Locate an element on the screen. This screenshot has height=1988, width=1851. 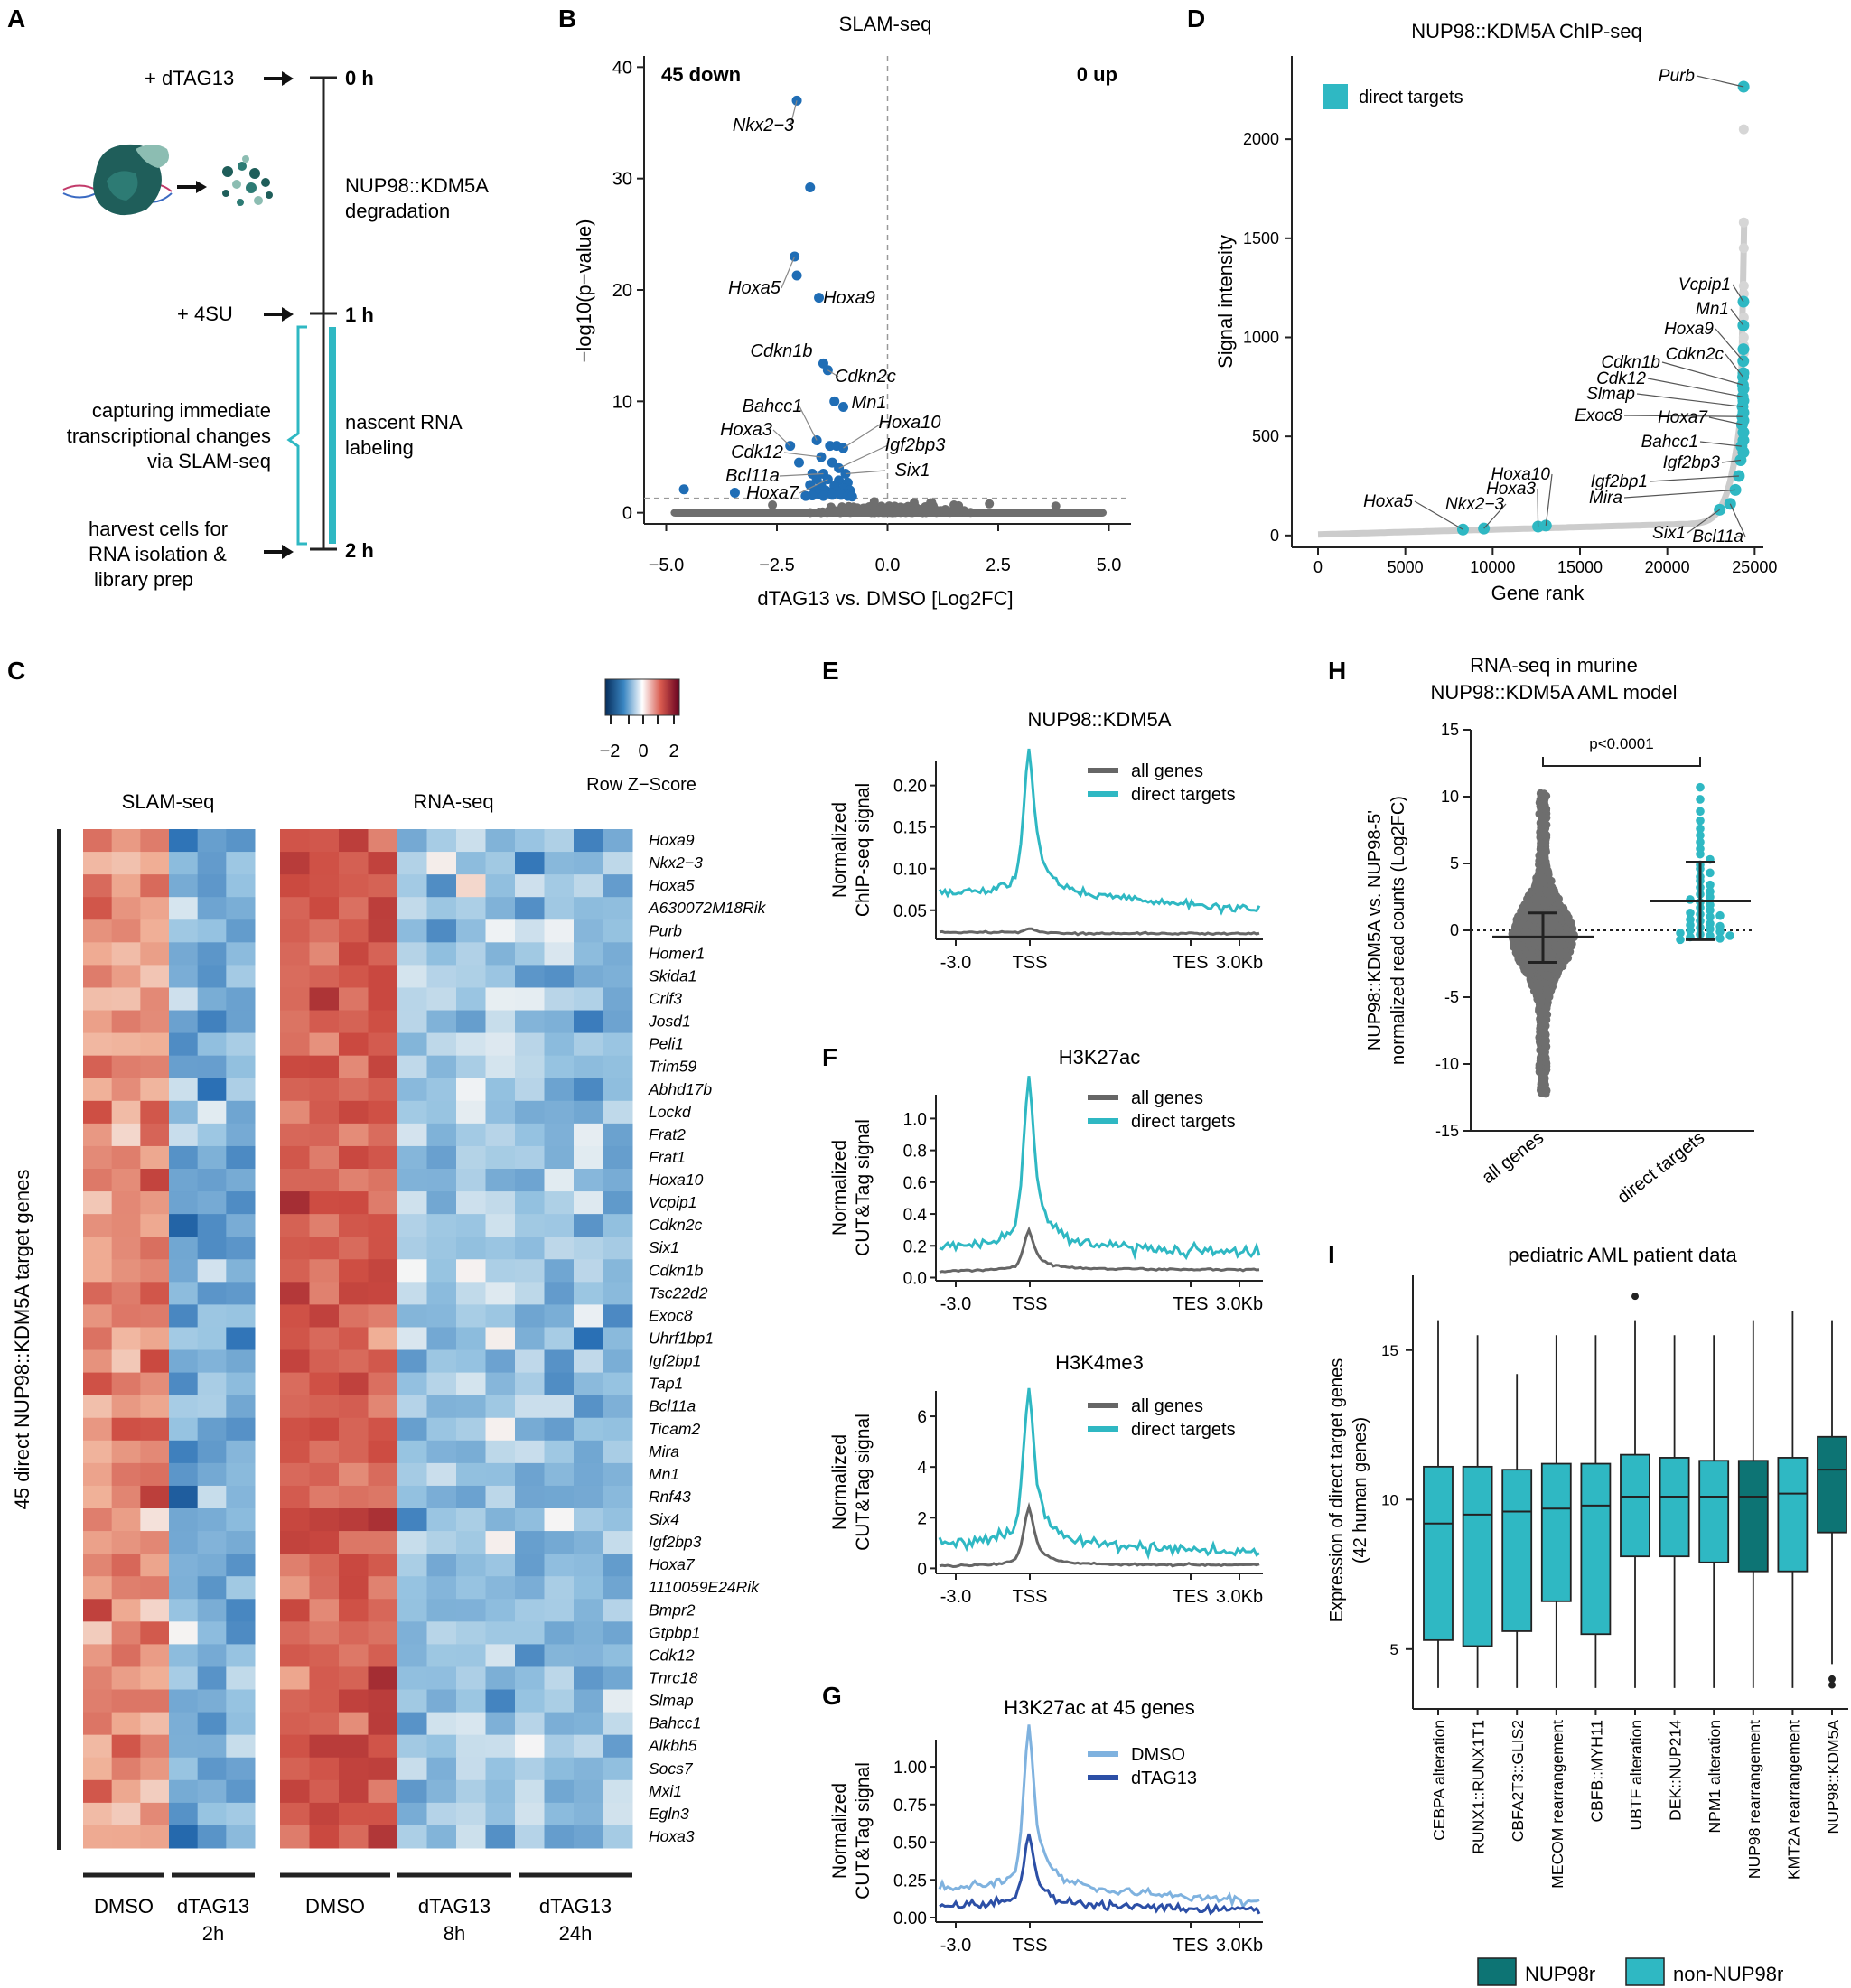
d-label-leader is located at coordinates (1738, 520).